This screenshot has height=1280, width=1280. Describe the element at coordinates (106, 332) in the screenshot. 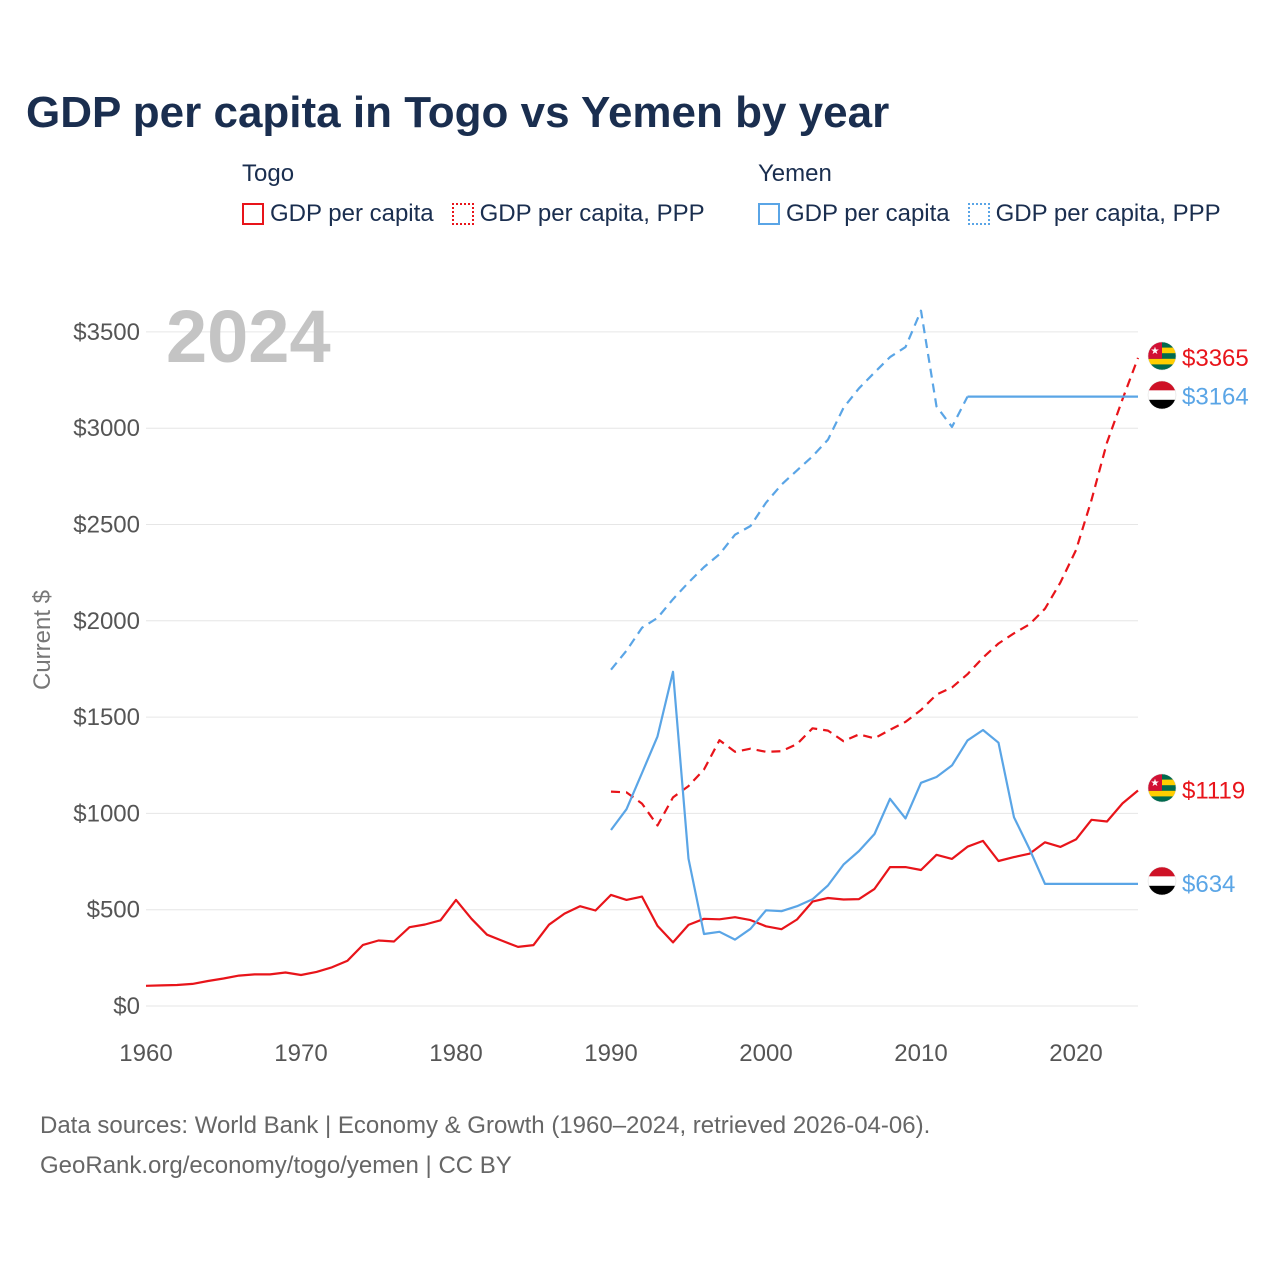

I see `y-tick-label: $3500` at that location.